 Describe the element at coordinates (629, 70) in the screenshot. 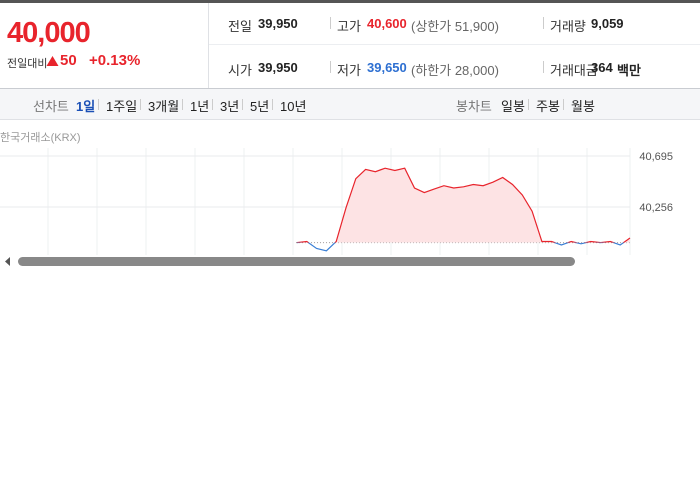

I see `stat-unit: 백만` at that location.